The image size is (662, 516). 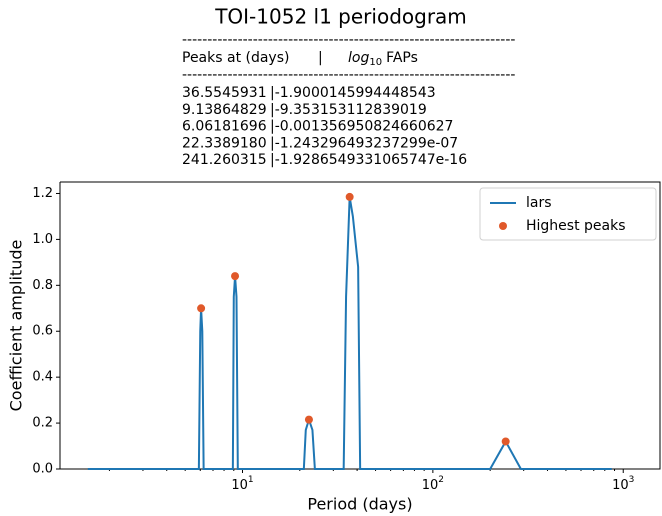 What do you see at coordinates (375, 62) in the screenshot?
I see `log-base: 10` at bounding box center [375, 62].